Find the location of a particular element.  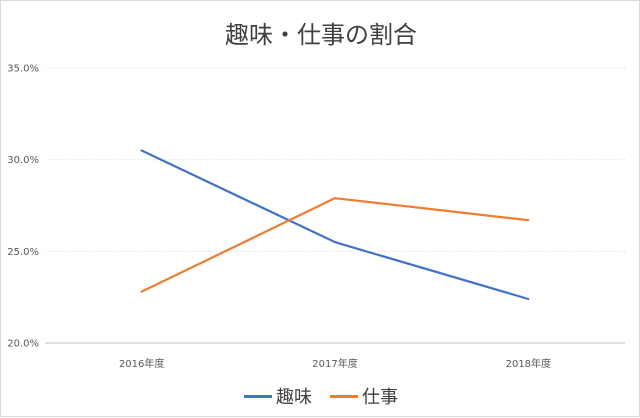

x-tick-label: 2016年度 is located at coordinates (141, 363).